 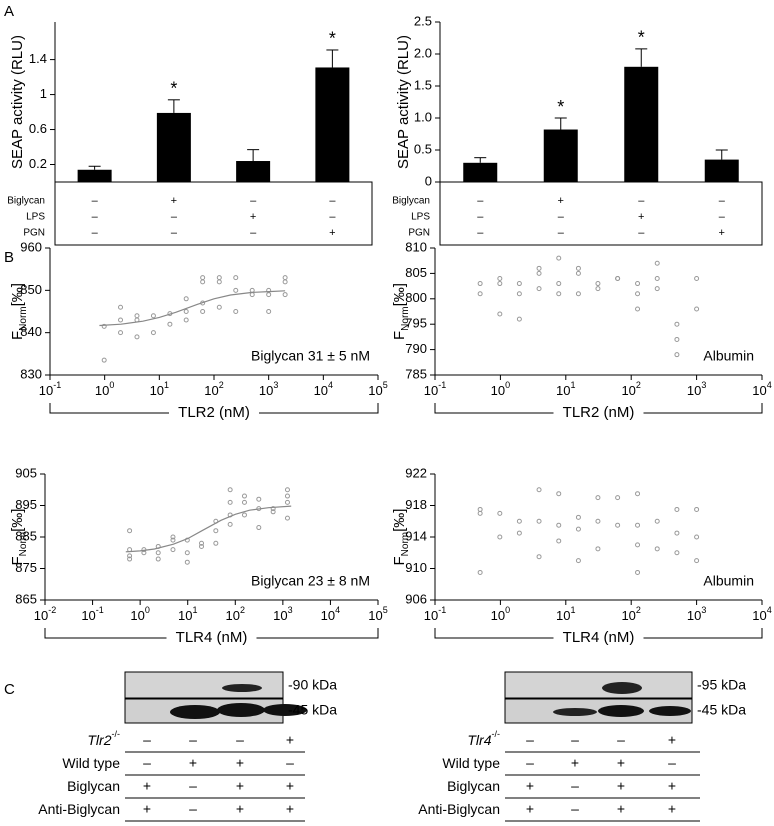 I want to click on row-label: Tlr2-/-, so click(x=103, y=738).